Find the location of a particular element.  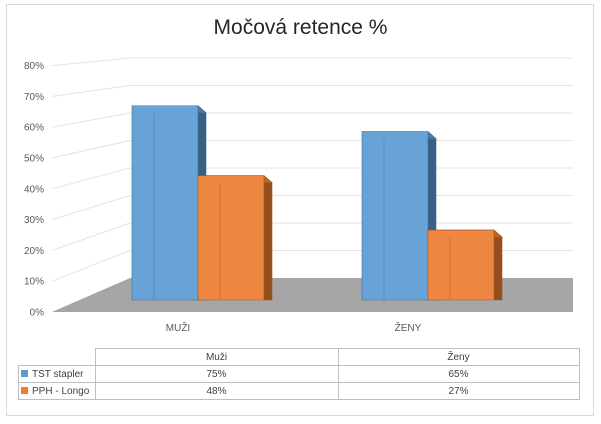

y-tick-label: 30% is located at coordinates (34, 220).